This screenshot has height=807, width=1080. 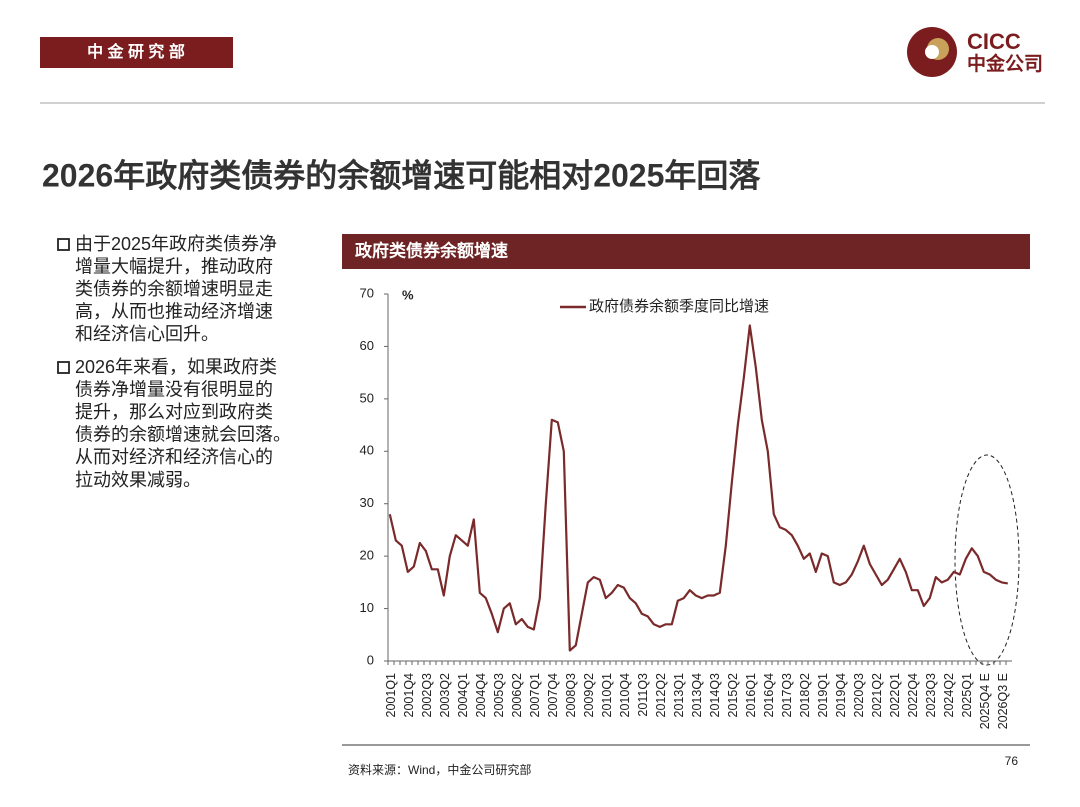 What do you see at coordinates (445, 695) in the screenshot?
I see `x-tick-label: 2003Q2` at bounding box center [445, 695].